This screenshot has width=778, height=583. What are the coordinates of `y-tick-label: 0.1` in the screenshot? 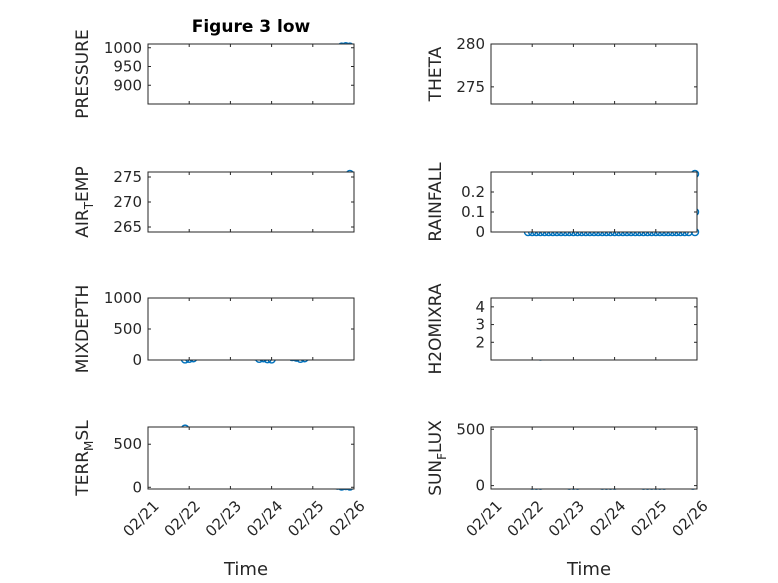 It's located at (473, 212).